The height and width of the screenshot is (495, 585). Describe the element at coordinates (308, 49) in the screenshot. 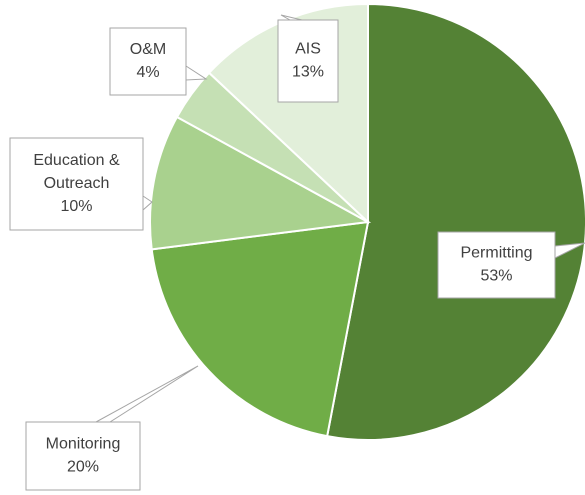

I see `category-label: AIS` at that location.